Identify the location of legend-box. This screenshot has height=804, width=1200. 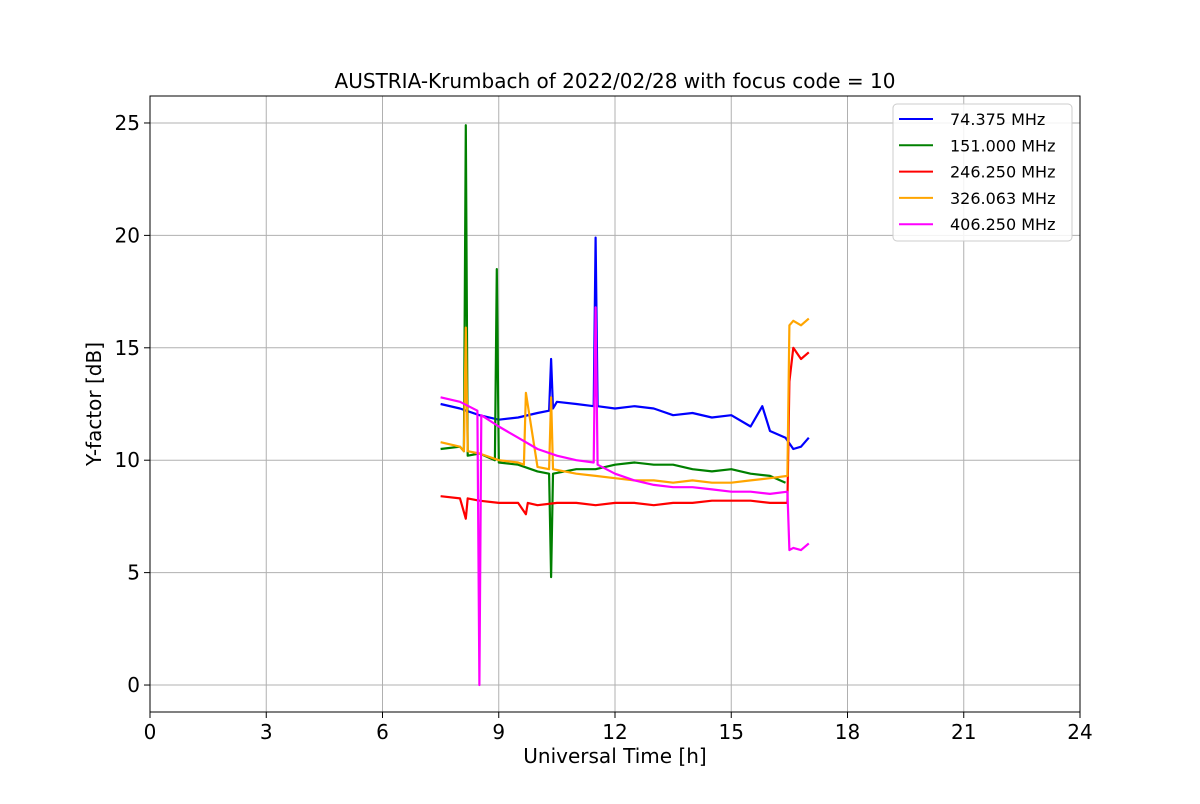
(982, 172).